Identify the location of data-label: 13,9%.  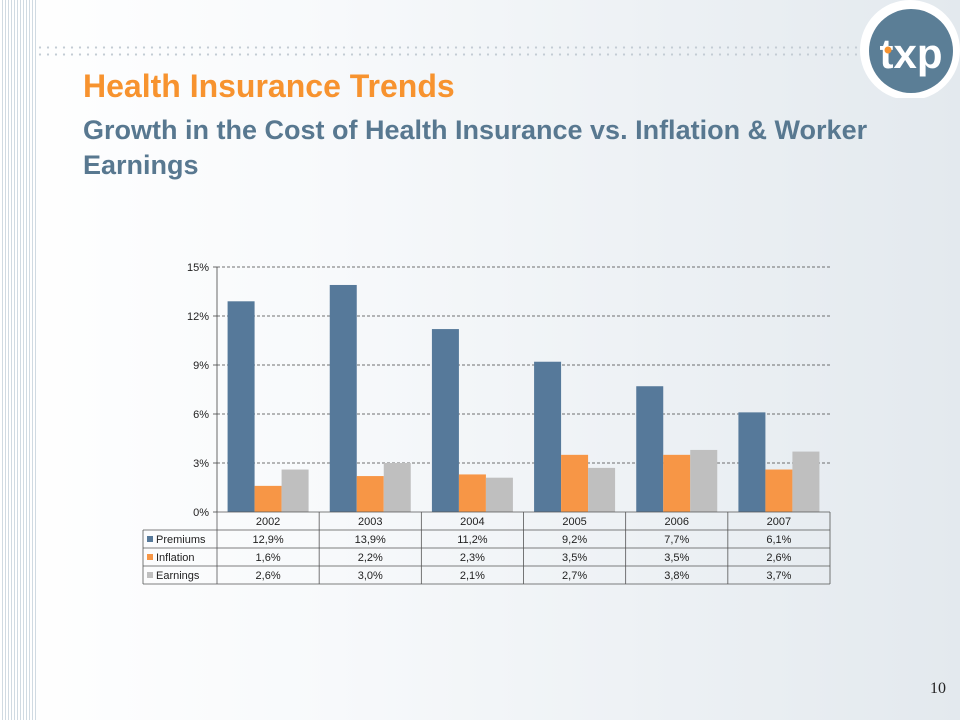
(370, 540).